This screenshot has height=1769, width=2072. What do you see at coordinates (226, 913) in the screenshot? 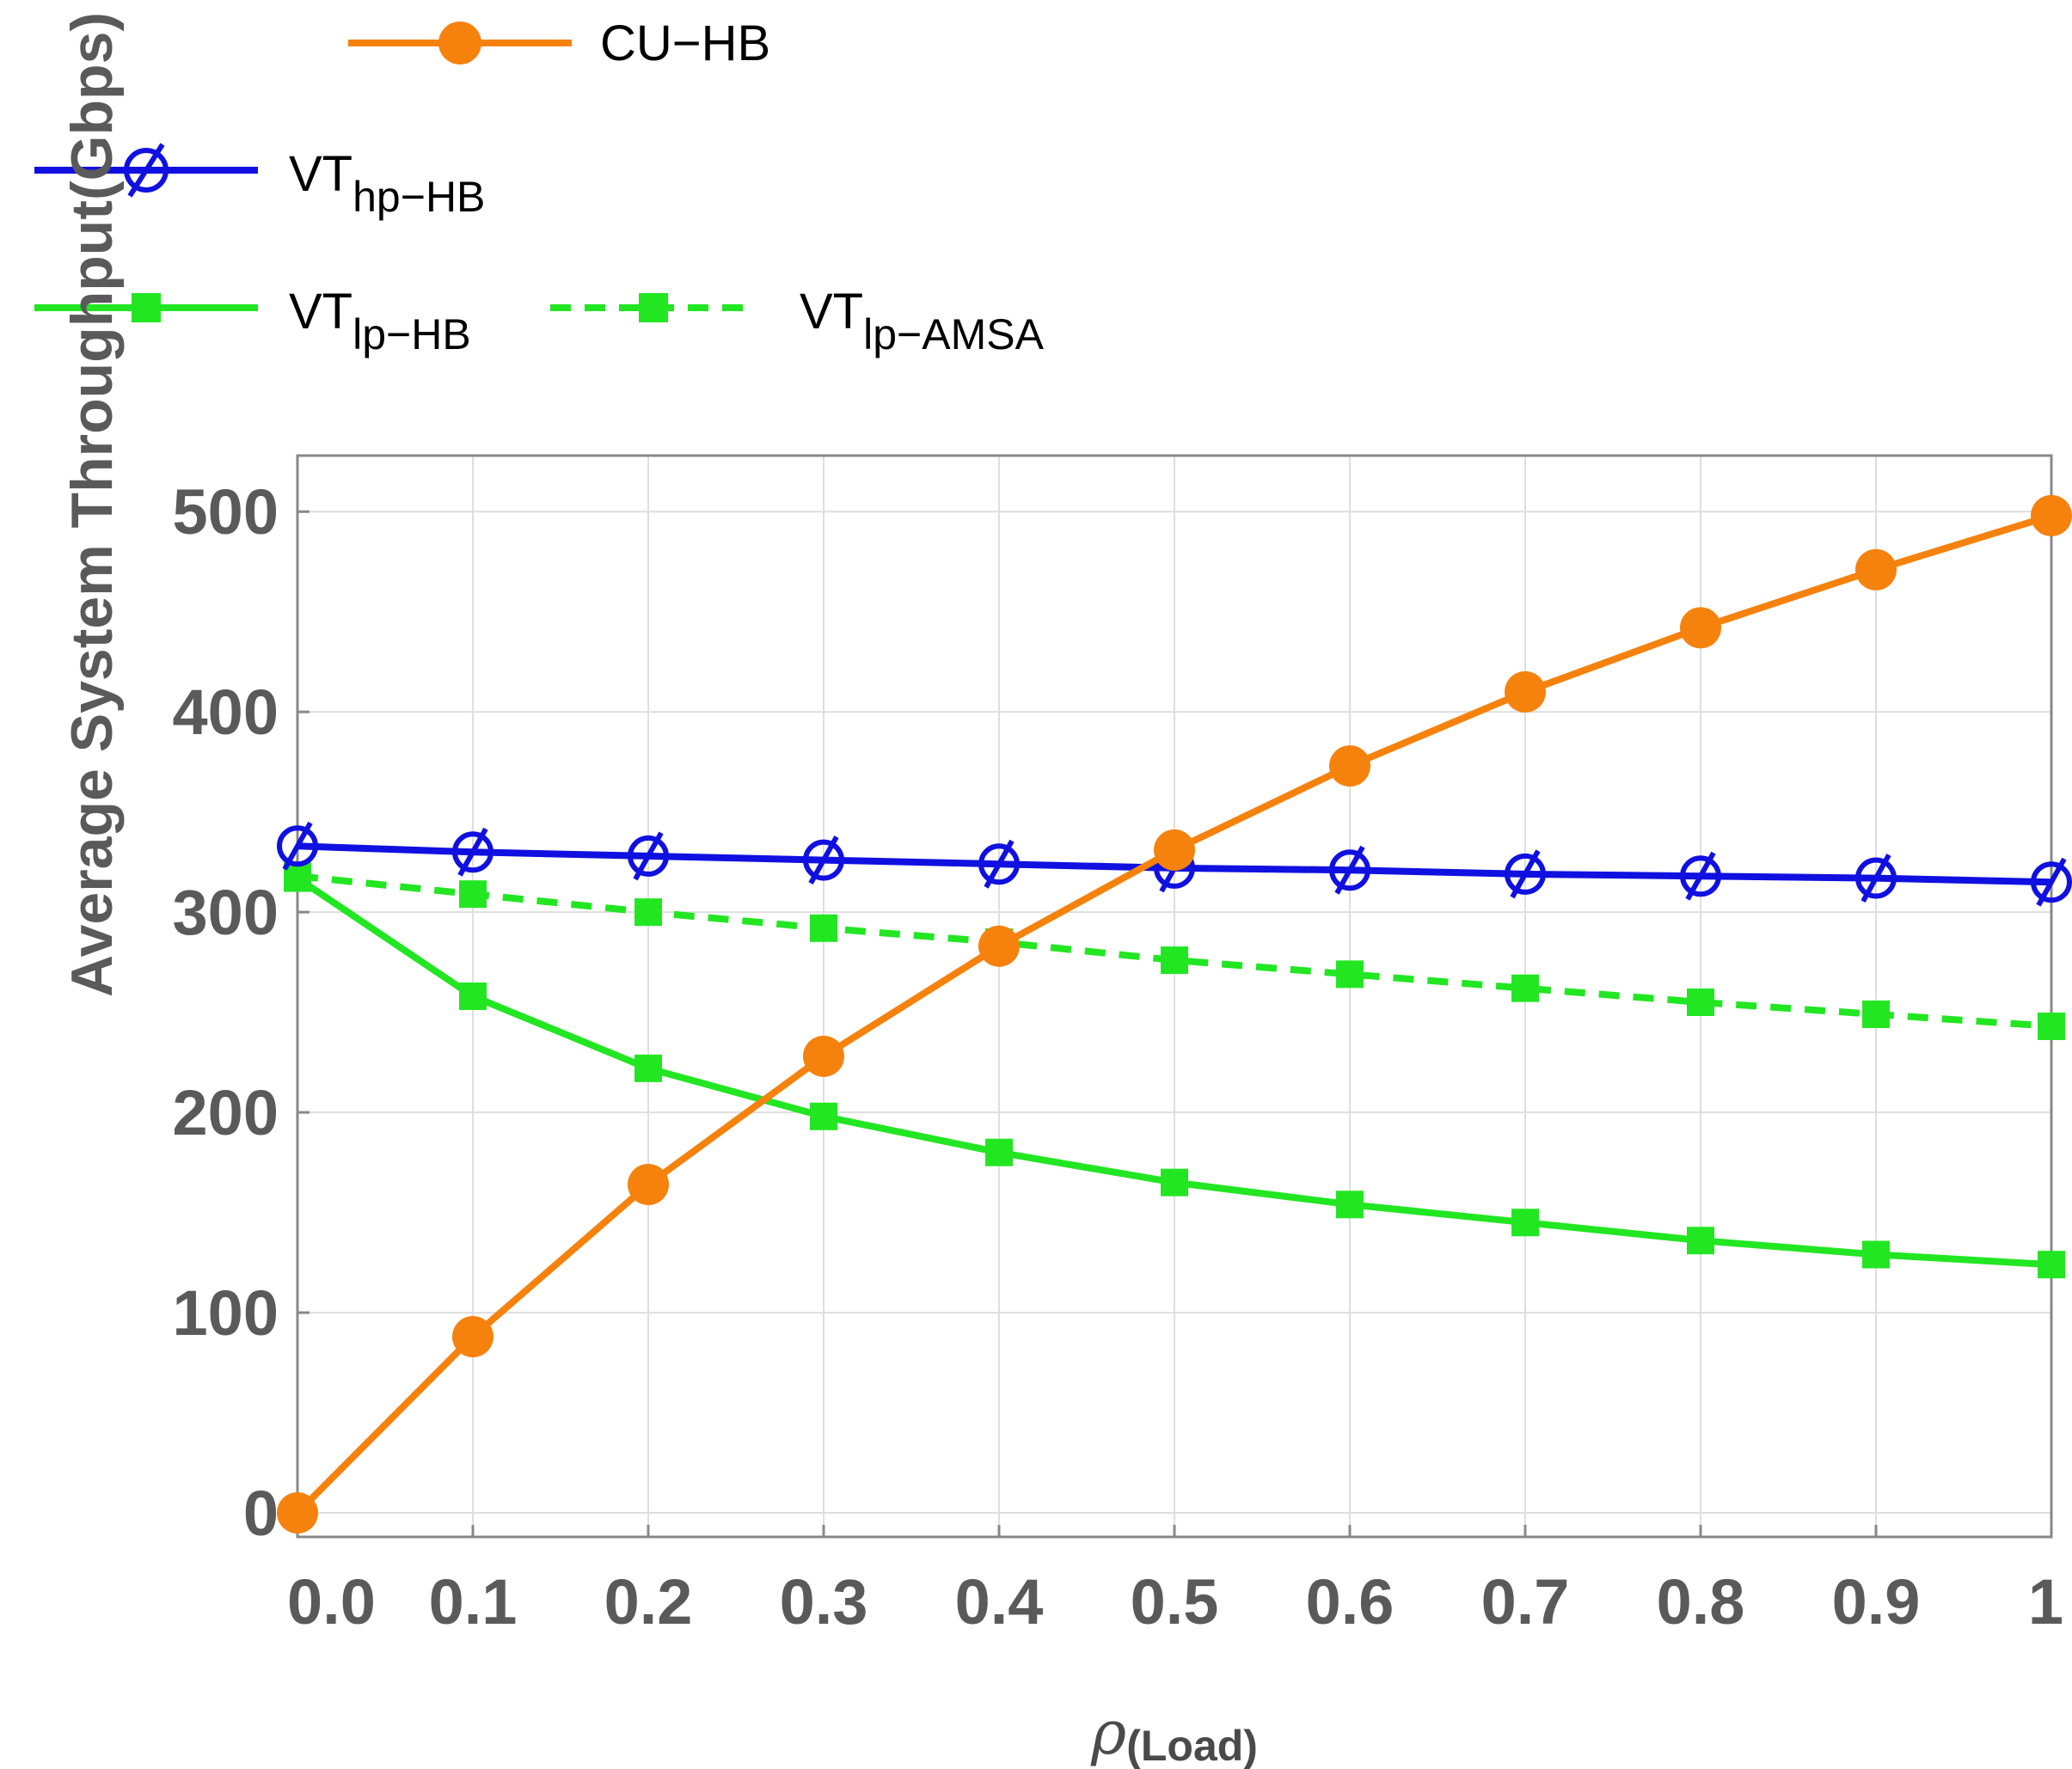
I see `y-tick-label: 300` at bounding box center [226, 913].